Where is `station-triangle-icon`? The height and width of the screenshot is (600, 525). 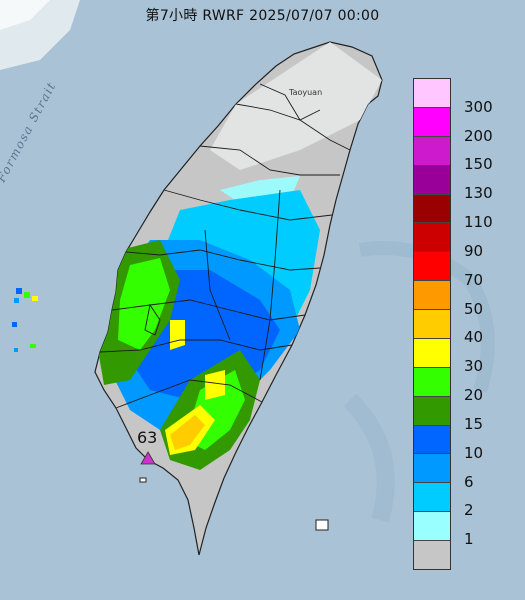
station-triangle-icon is located at coordinates (148, 458).